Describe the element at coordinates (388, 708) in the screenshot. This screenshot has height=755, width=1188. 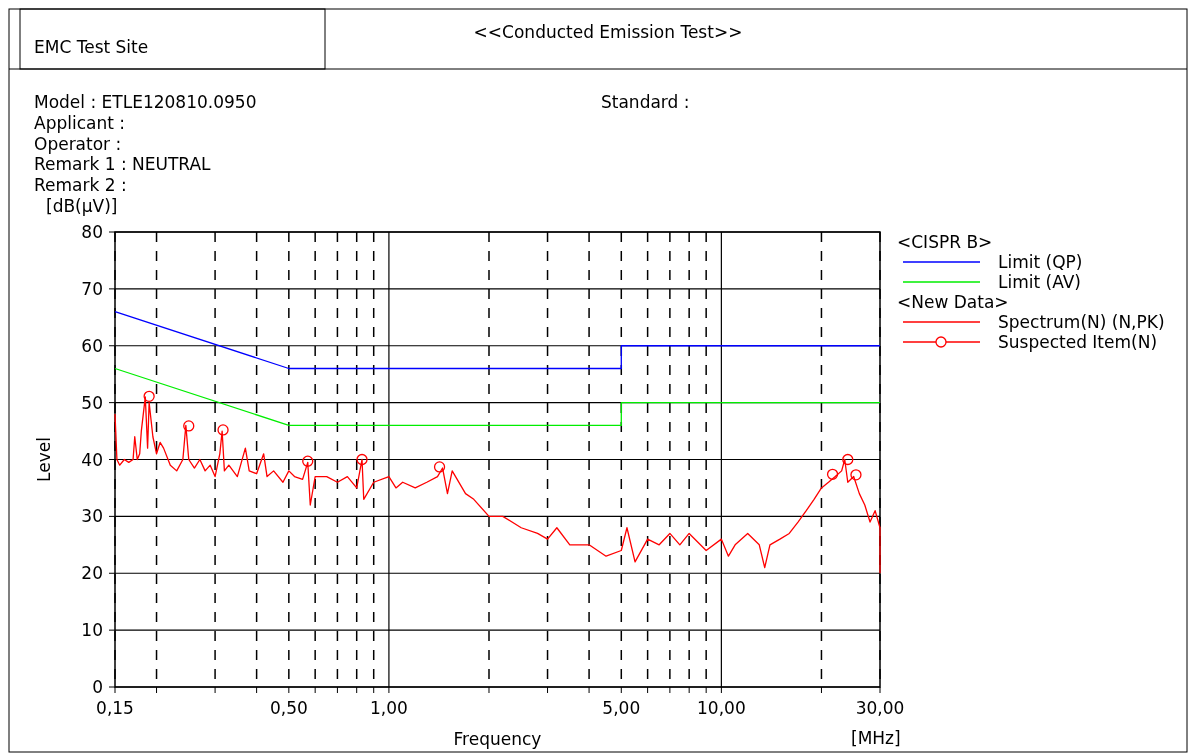
I see `x-tick-label: 1,00` at that location.